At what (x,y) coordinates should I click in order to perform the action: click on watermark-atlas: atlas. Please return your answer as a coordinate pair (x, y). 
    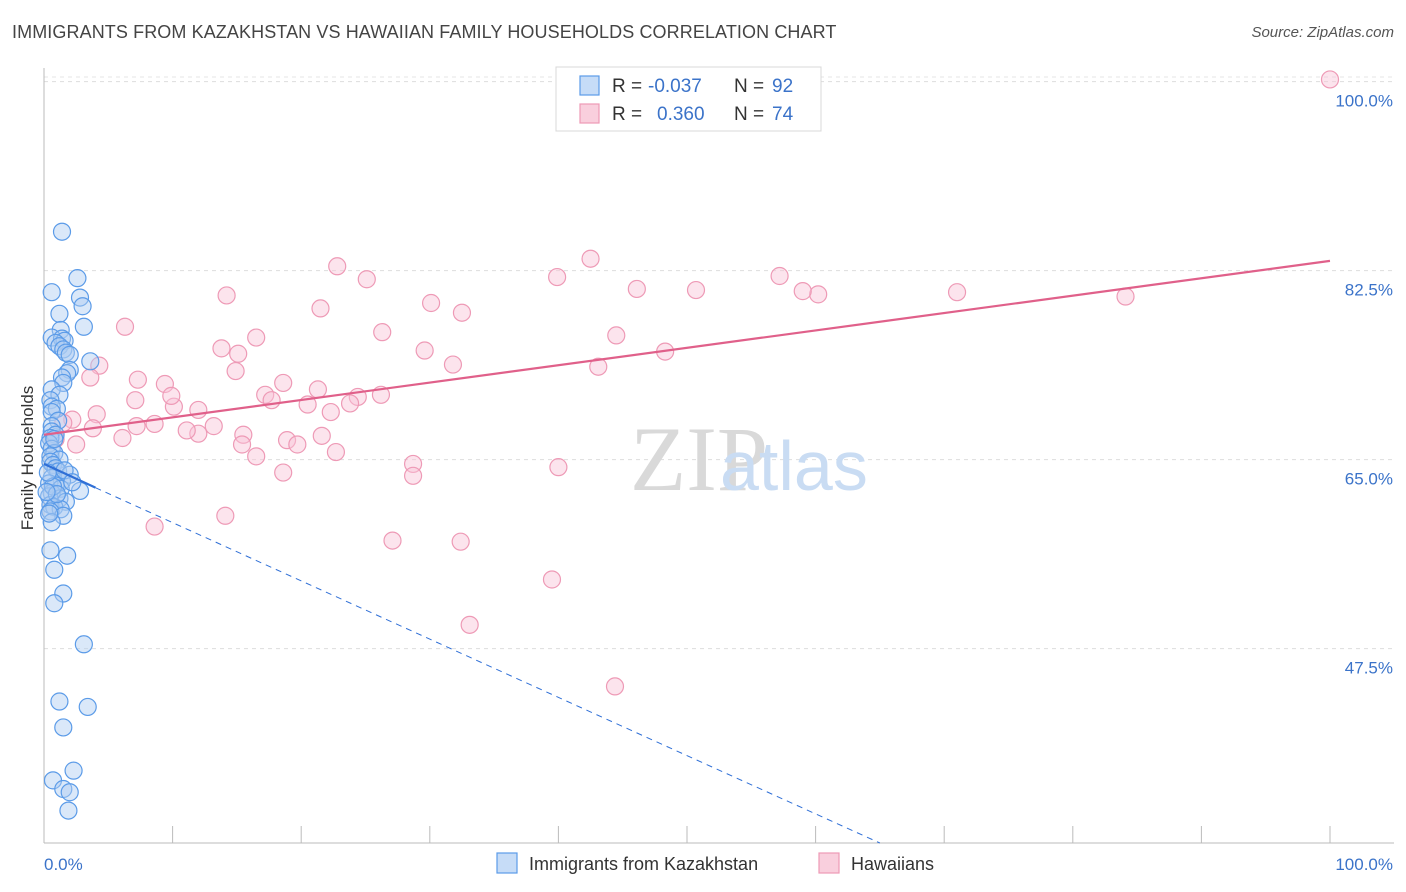
    Looking at the image, I should click on (794, 466).